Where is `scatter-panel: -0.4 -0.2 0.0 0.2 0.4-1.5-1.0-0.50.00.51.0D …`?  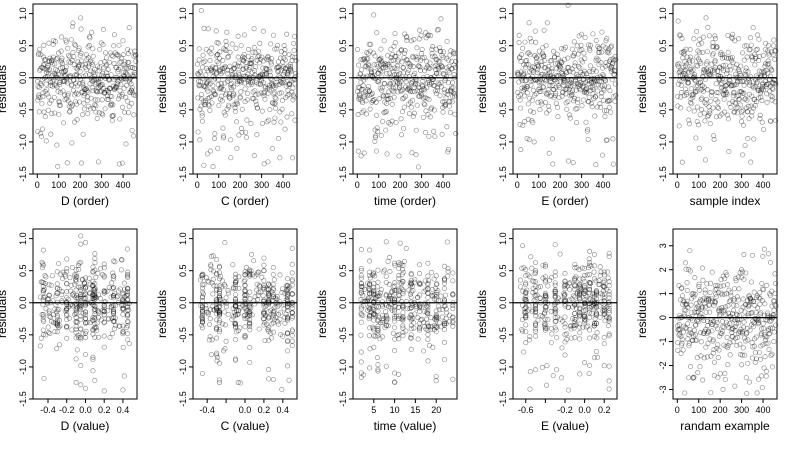 scatter-panel: -0.4 -0.2 0.0 0.2 0.4-1.5-1.0-0.50.00.51.0D … is located at coordinates (69, 330).